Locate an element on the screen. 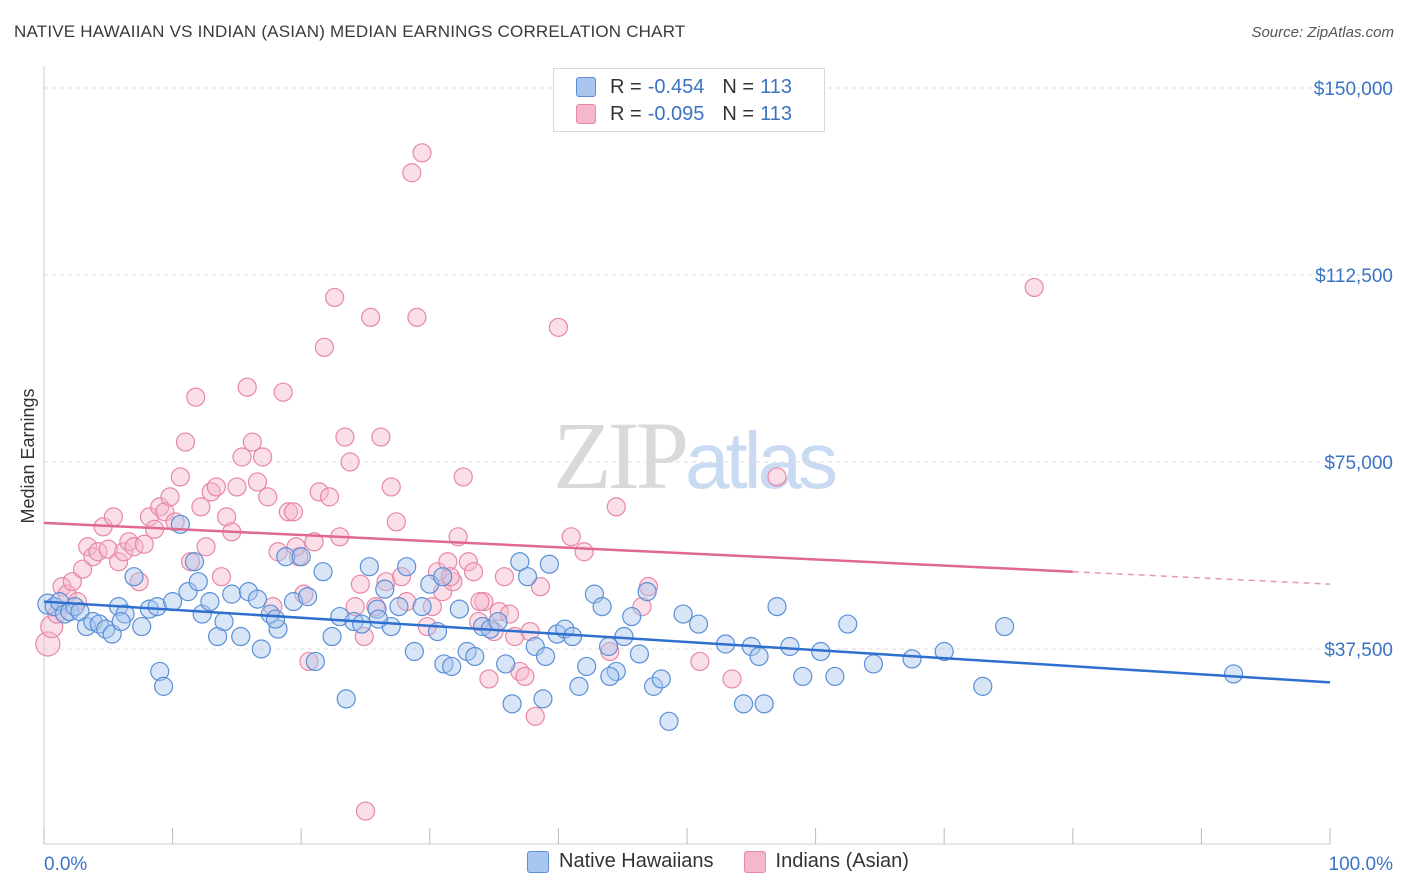 The width and height of the screenshot is (1406, 892). stats-legend: R = -0.454 N = 113 R = -0.095 N = 113 is located at coordinates (689, 100).